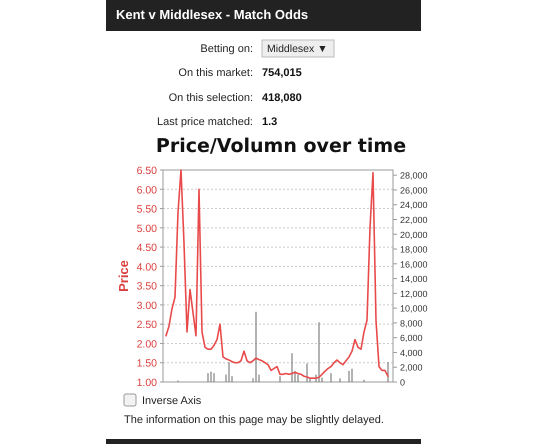 The image size is (540, 444). I want to click on text: Middlesex ▼, so click(297, 49).